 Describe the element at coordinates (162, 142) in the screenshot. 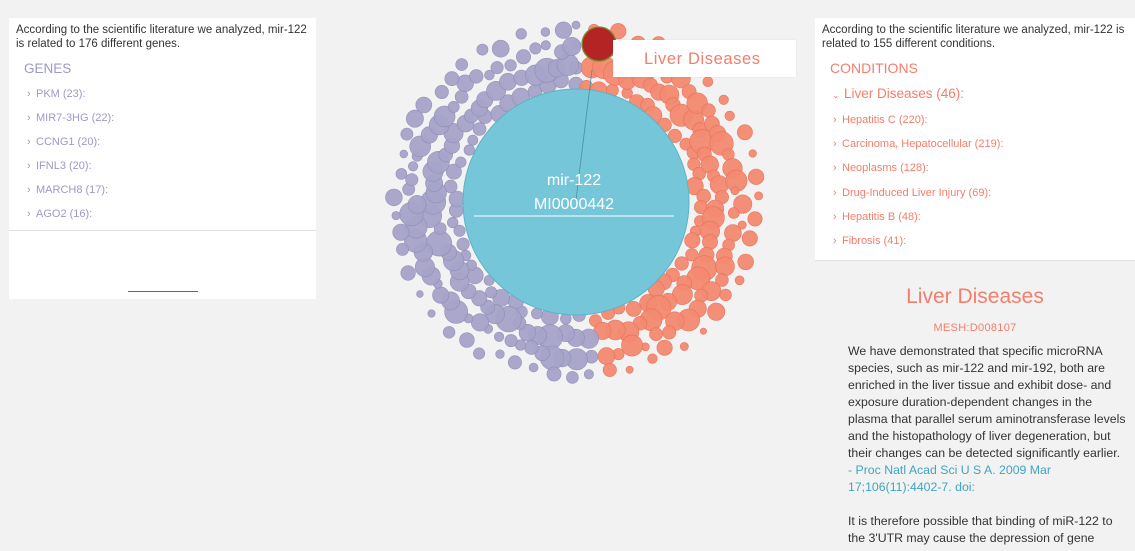

I see `gene-item-ccng1: › CCNG1 (20):` at that location.